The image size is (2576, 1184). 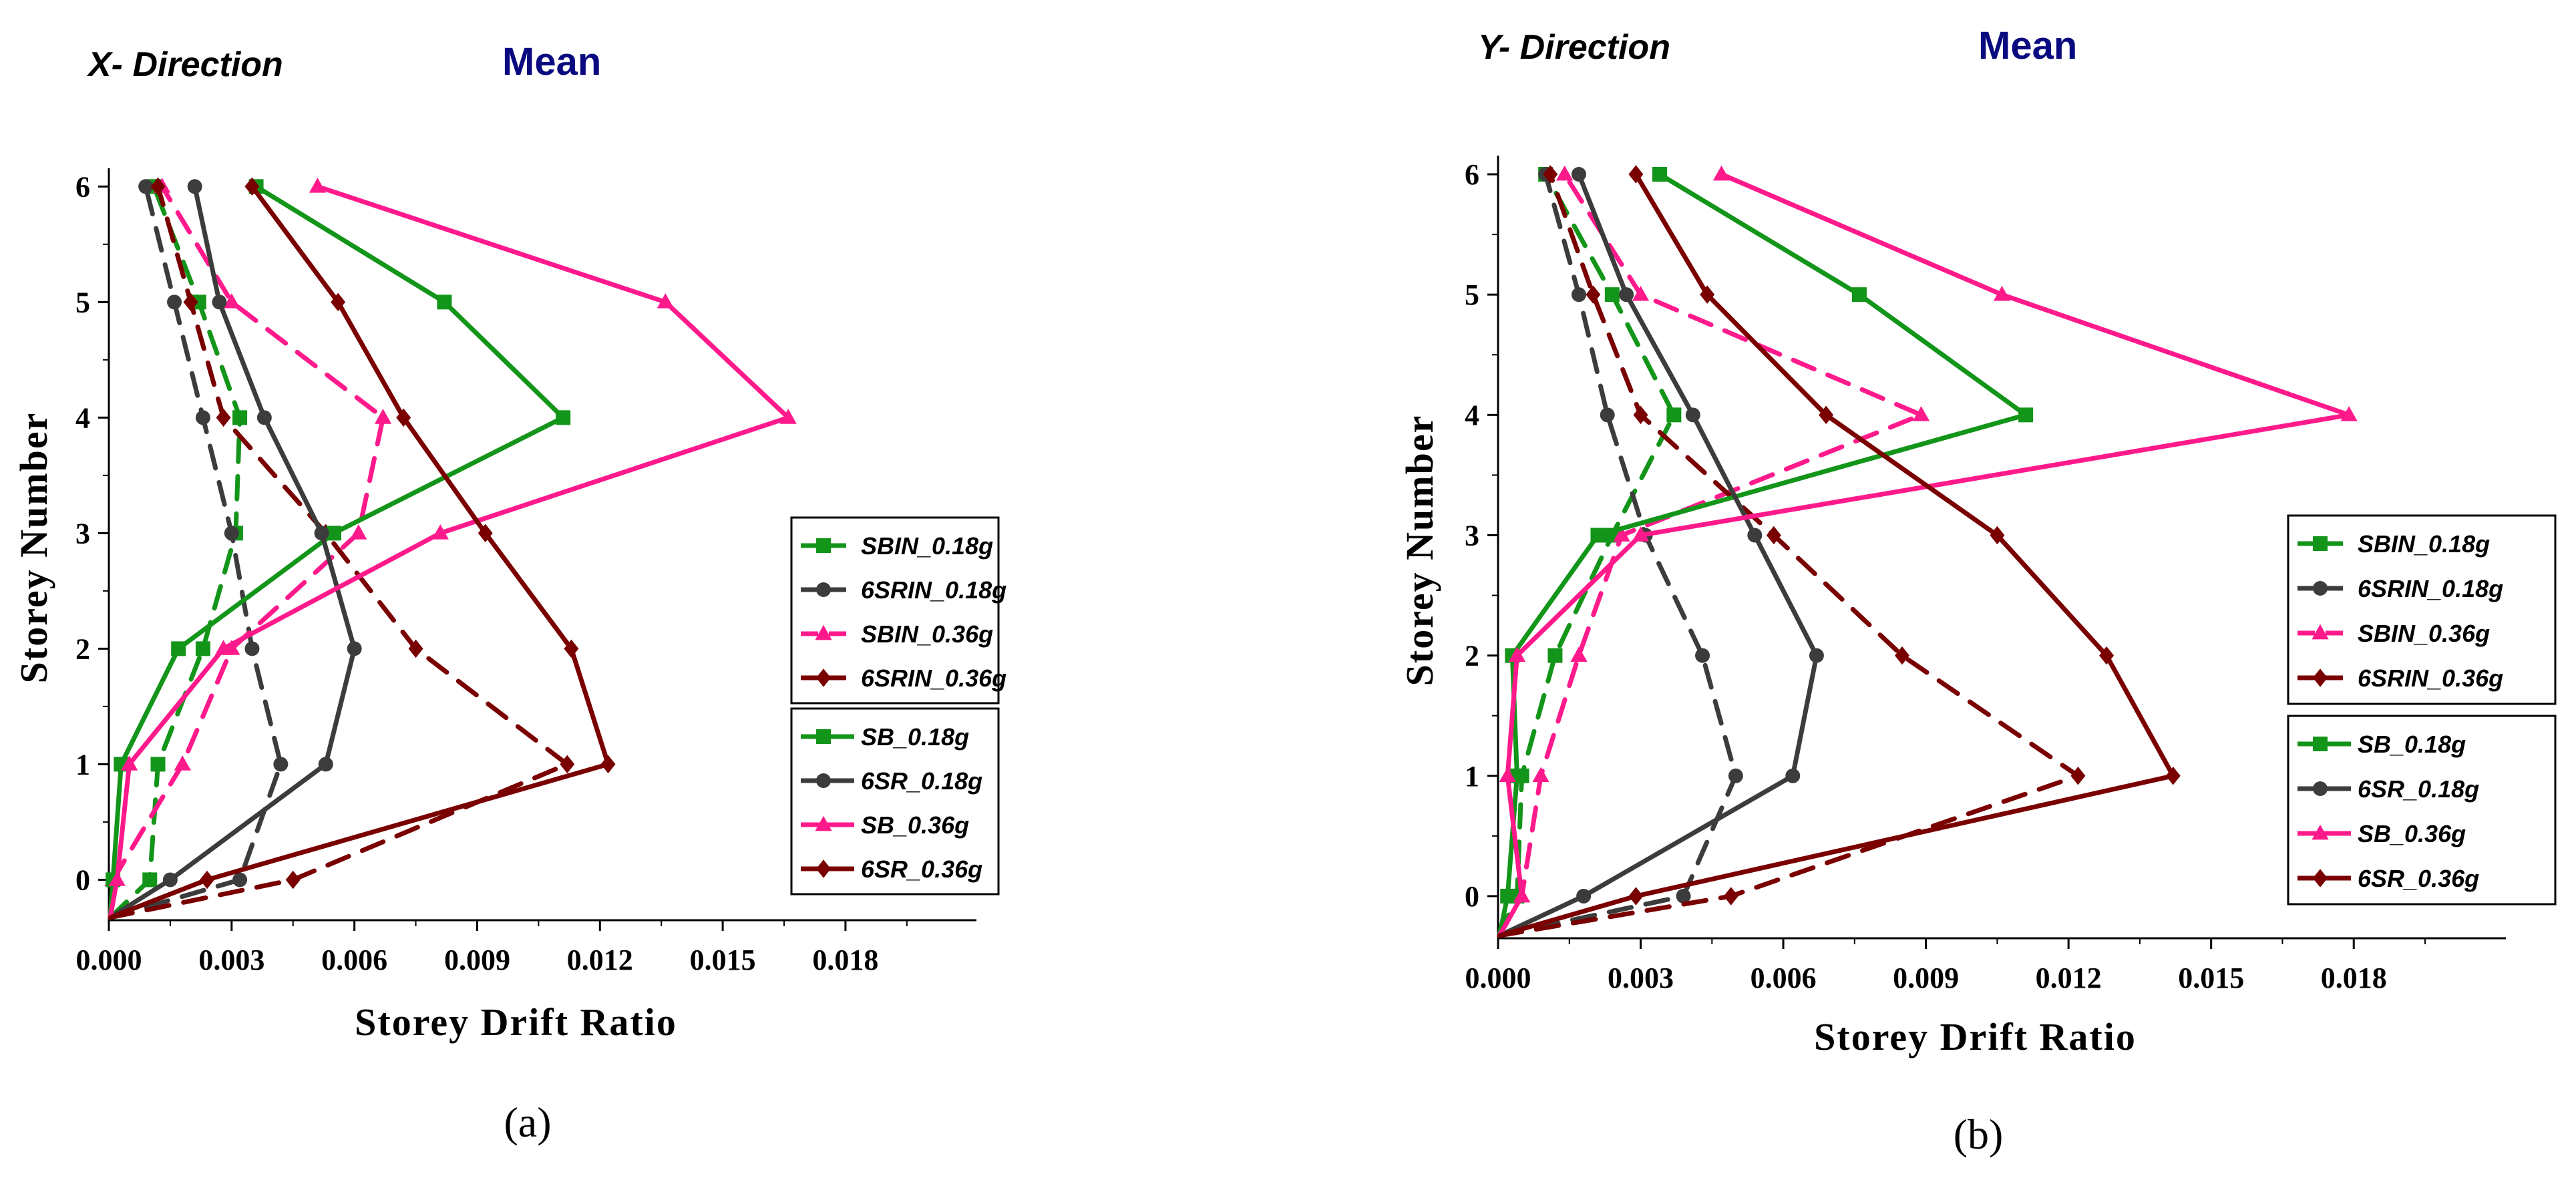 I want to click on x-tick-label: 0.015, so click(x=723, y=960).